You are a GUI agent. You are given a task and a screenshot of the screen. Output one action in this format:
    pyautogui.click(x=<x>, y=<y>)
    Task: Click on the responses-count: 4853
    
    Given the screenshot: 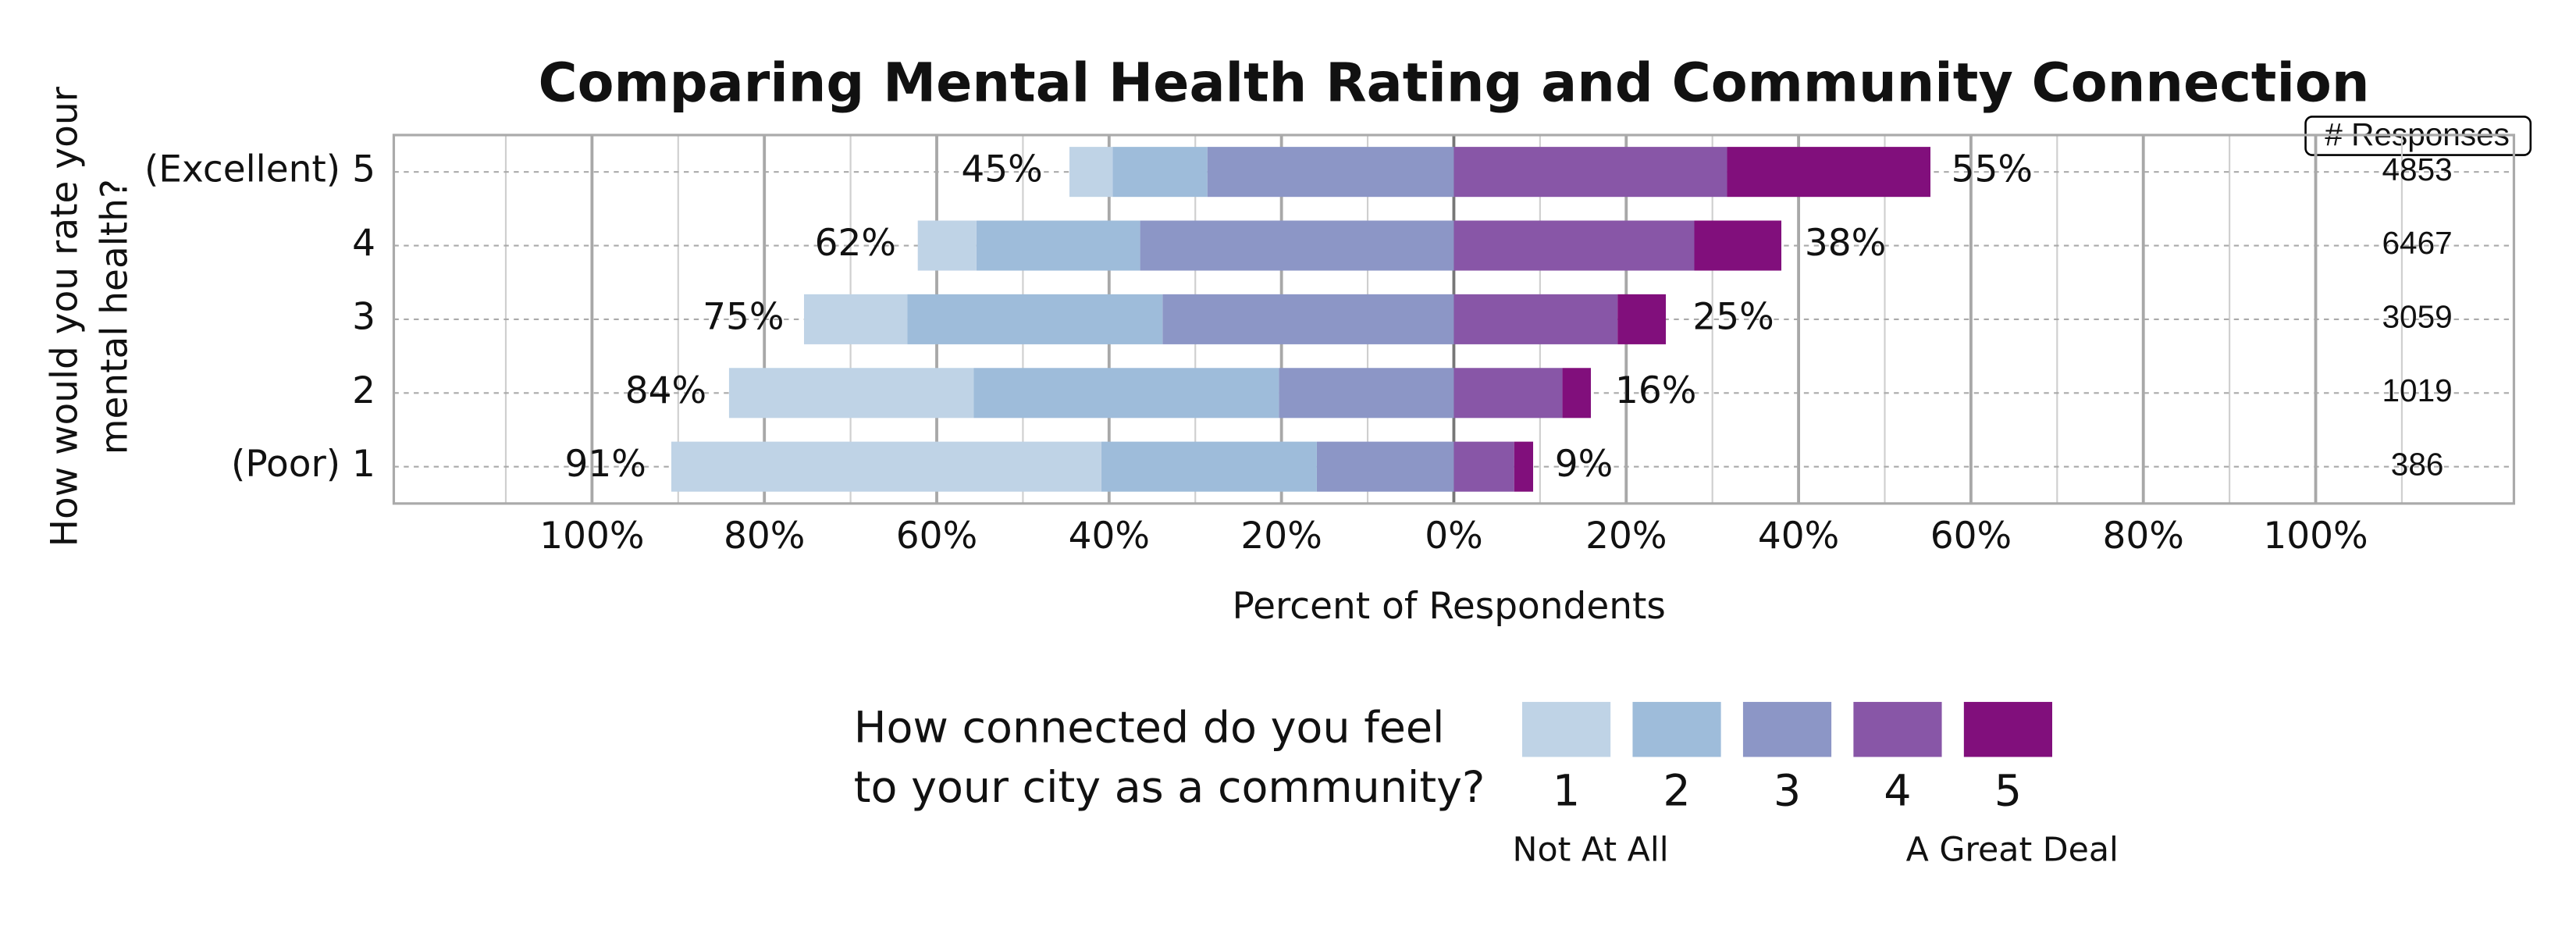 What is the action you would take?
    pyautogui.click(x=2417, y=169)
    